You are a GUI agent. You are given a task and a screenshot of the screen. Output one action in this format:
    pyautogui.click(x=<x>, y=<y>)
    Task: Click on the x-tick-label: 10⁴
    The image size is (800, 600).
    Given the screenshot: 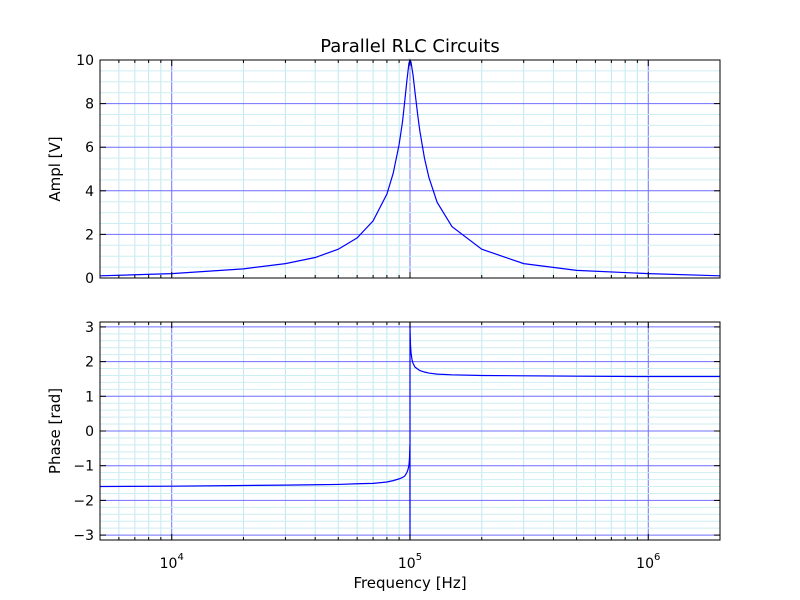 What is the action you would take?
    pyautogui.click(x=172, y=562)
    